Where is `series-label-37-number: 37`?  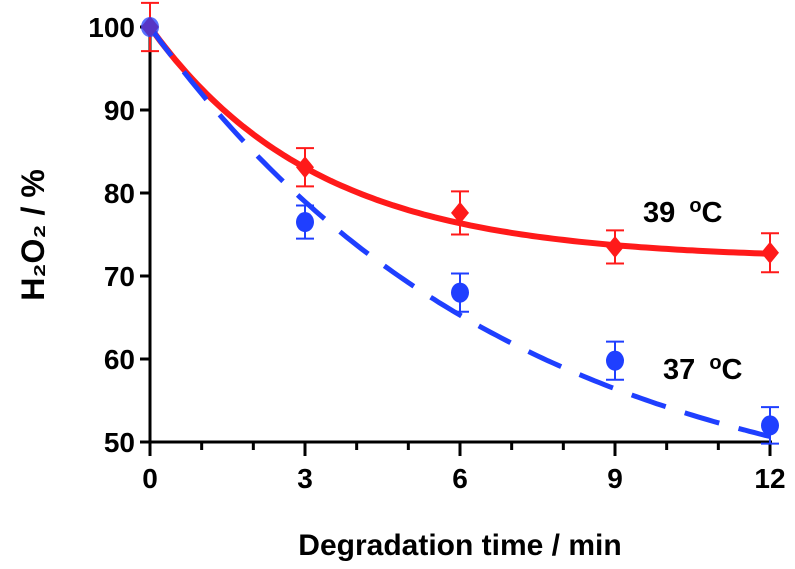 series-label-37-number: 37 is located at coordinates (679, 370).